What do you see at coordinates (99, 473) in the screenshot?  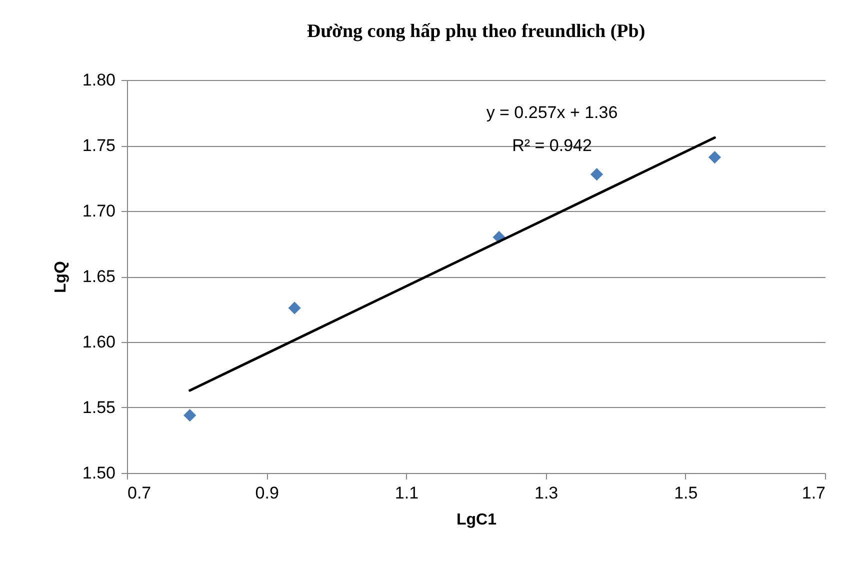 I see `y-tick-label: 1.50` at bounding box center [99, 473].